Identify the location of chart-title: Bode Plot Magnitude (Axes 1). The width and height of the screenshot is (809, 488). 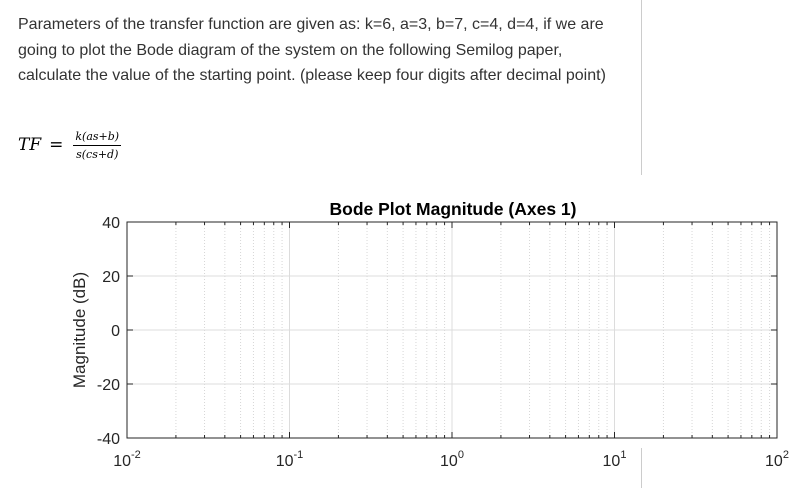
(453, 209).